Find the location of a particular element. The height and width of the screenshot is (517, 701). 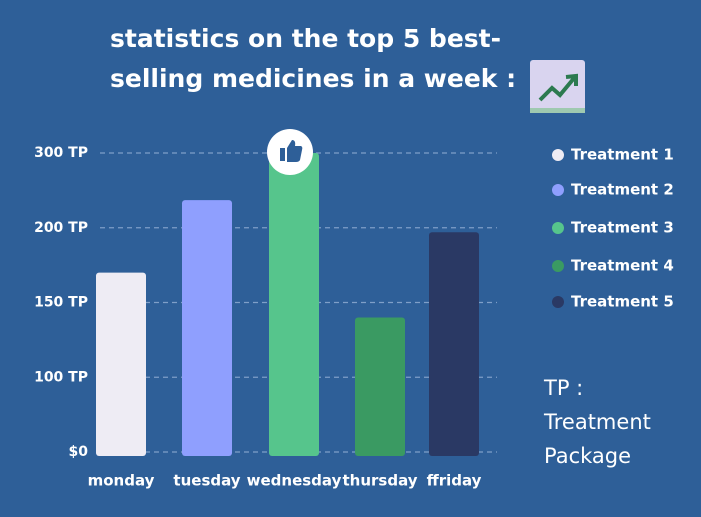

note: TP : is located at coordinates (563, 388).